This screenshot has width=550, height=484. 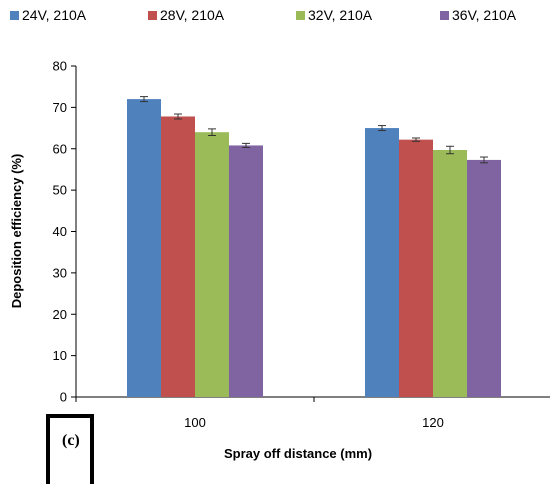 What do you see at coordinates (54, 15) in the screenshot?
I see `legend-label: 24V, 210A` at bounding box center [54, 15].